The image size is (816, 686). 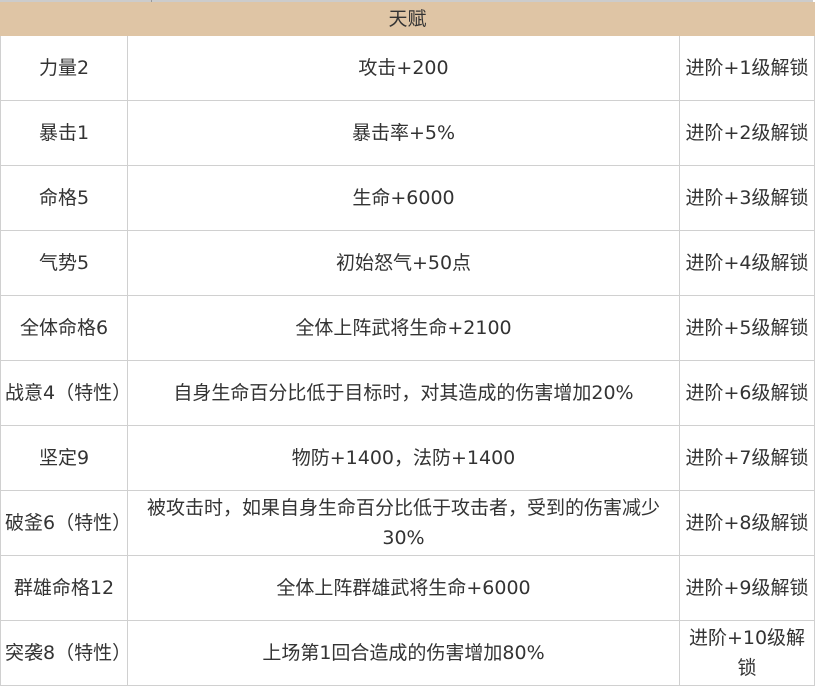 I want to click on table-row: 力量2 攻击+200 进阶+1级解锁, so click(x=407, y=68).